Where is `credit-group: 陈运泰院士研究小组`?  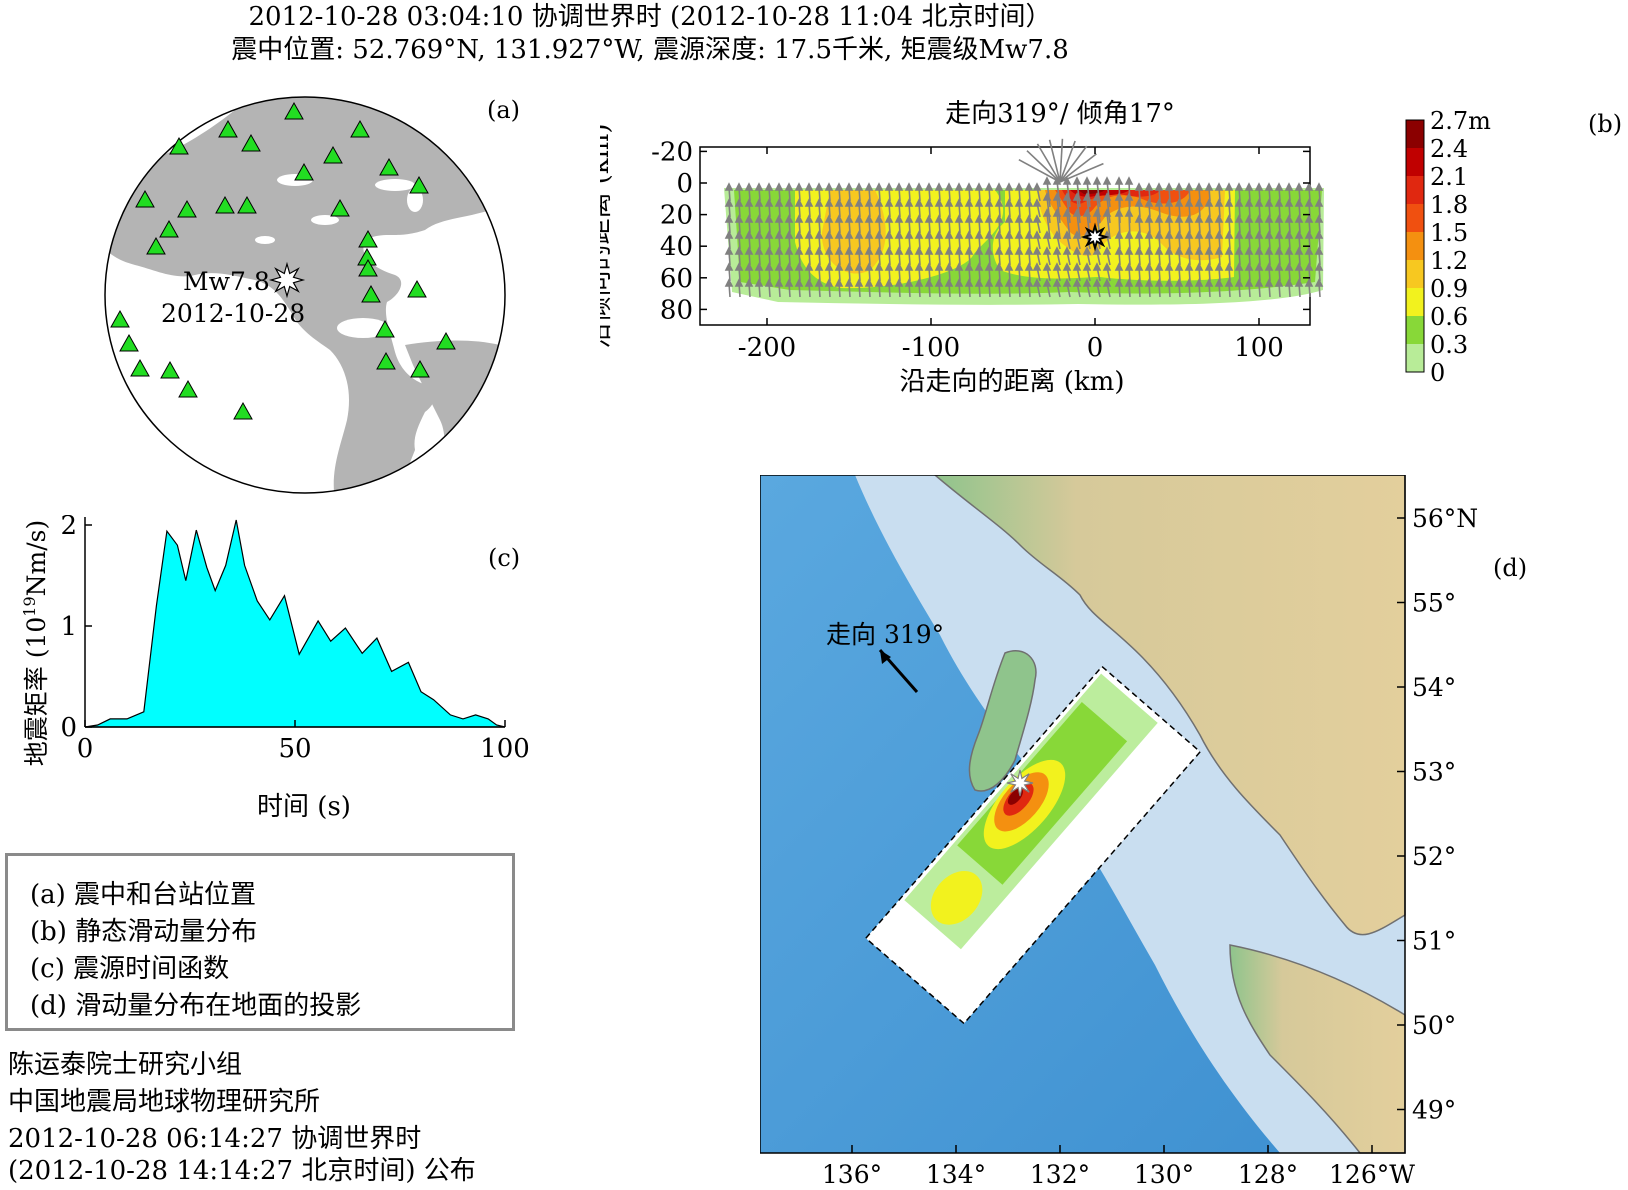 credit-group: 陈运泰院士研究小组 is located at coordinates (125, 1065).